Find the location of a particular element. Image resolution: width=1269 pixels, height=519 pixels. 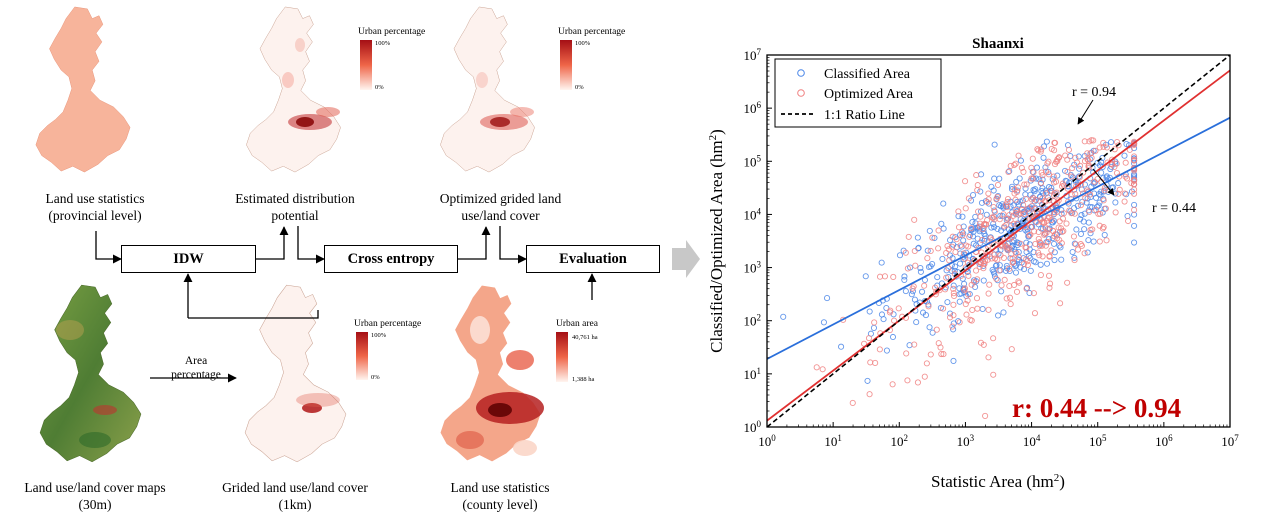

x-tick-label: 10³ is located at coordinates (966, 441).